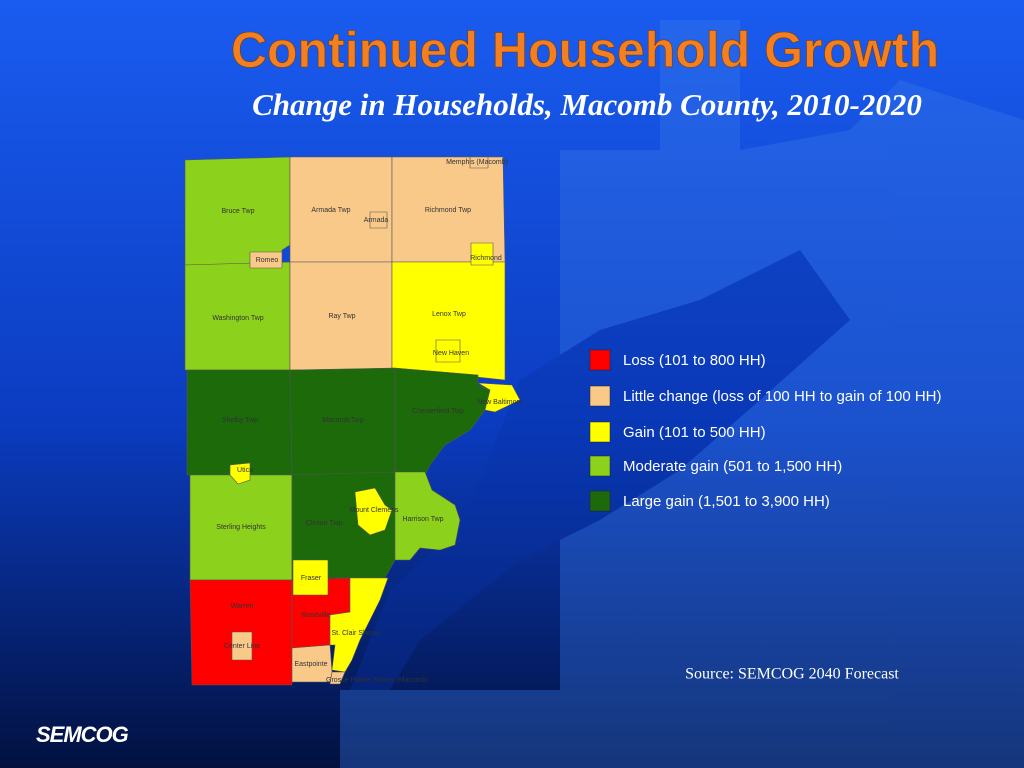 This screenshot has height=768, width=1024. What do you see at coordinates (245, 470) in the screenshot?
I see `region-label: Utica` at bounding box center [245, 470].